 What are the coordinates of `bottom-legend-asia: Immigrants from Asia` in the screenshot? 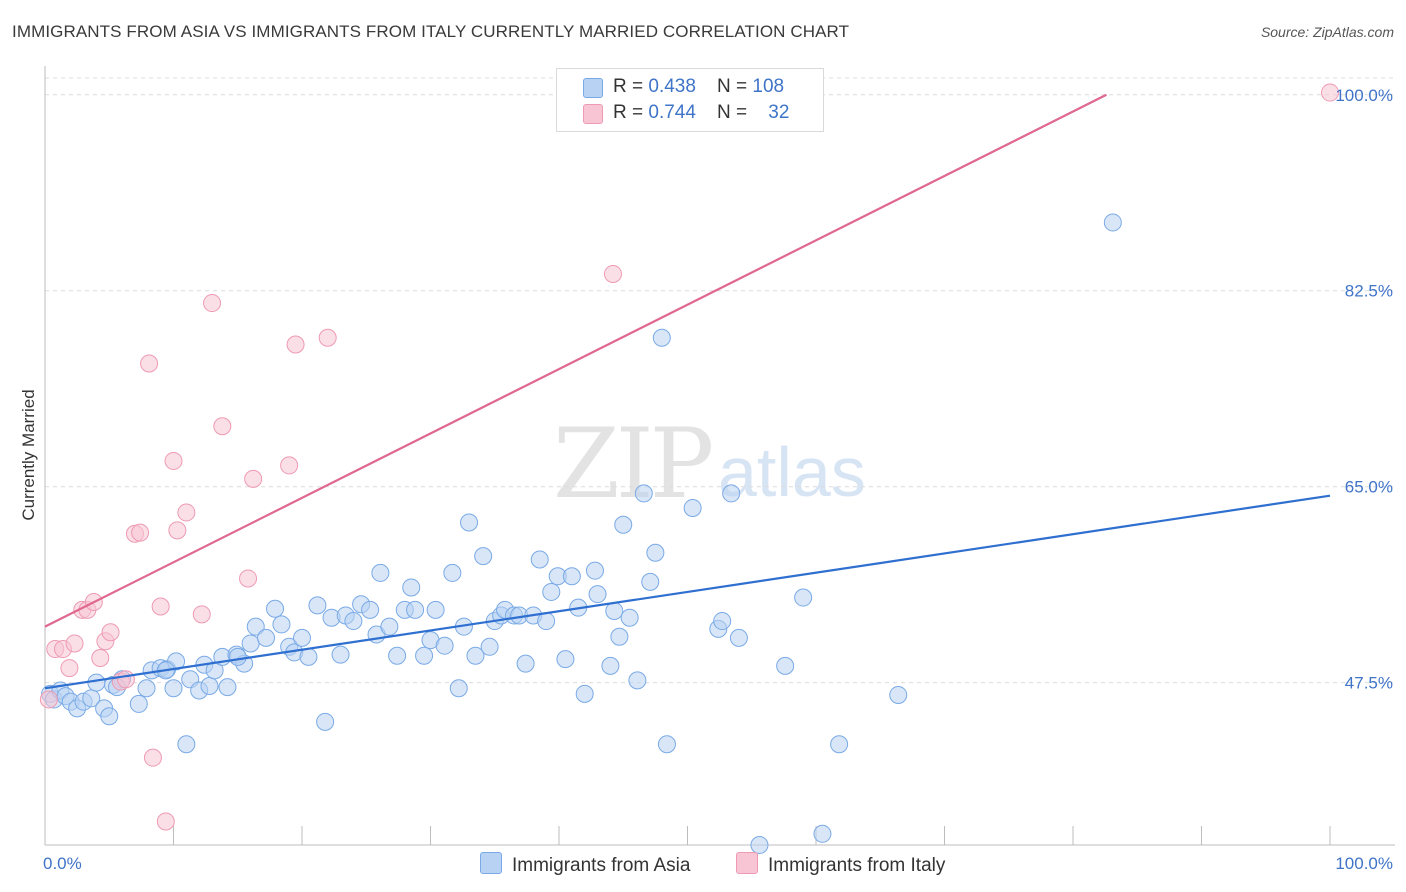 It's located at (585, 864).